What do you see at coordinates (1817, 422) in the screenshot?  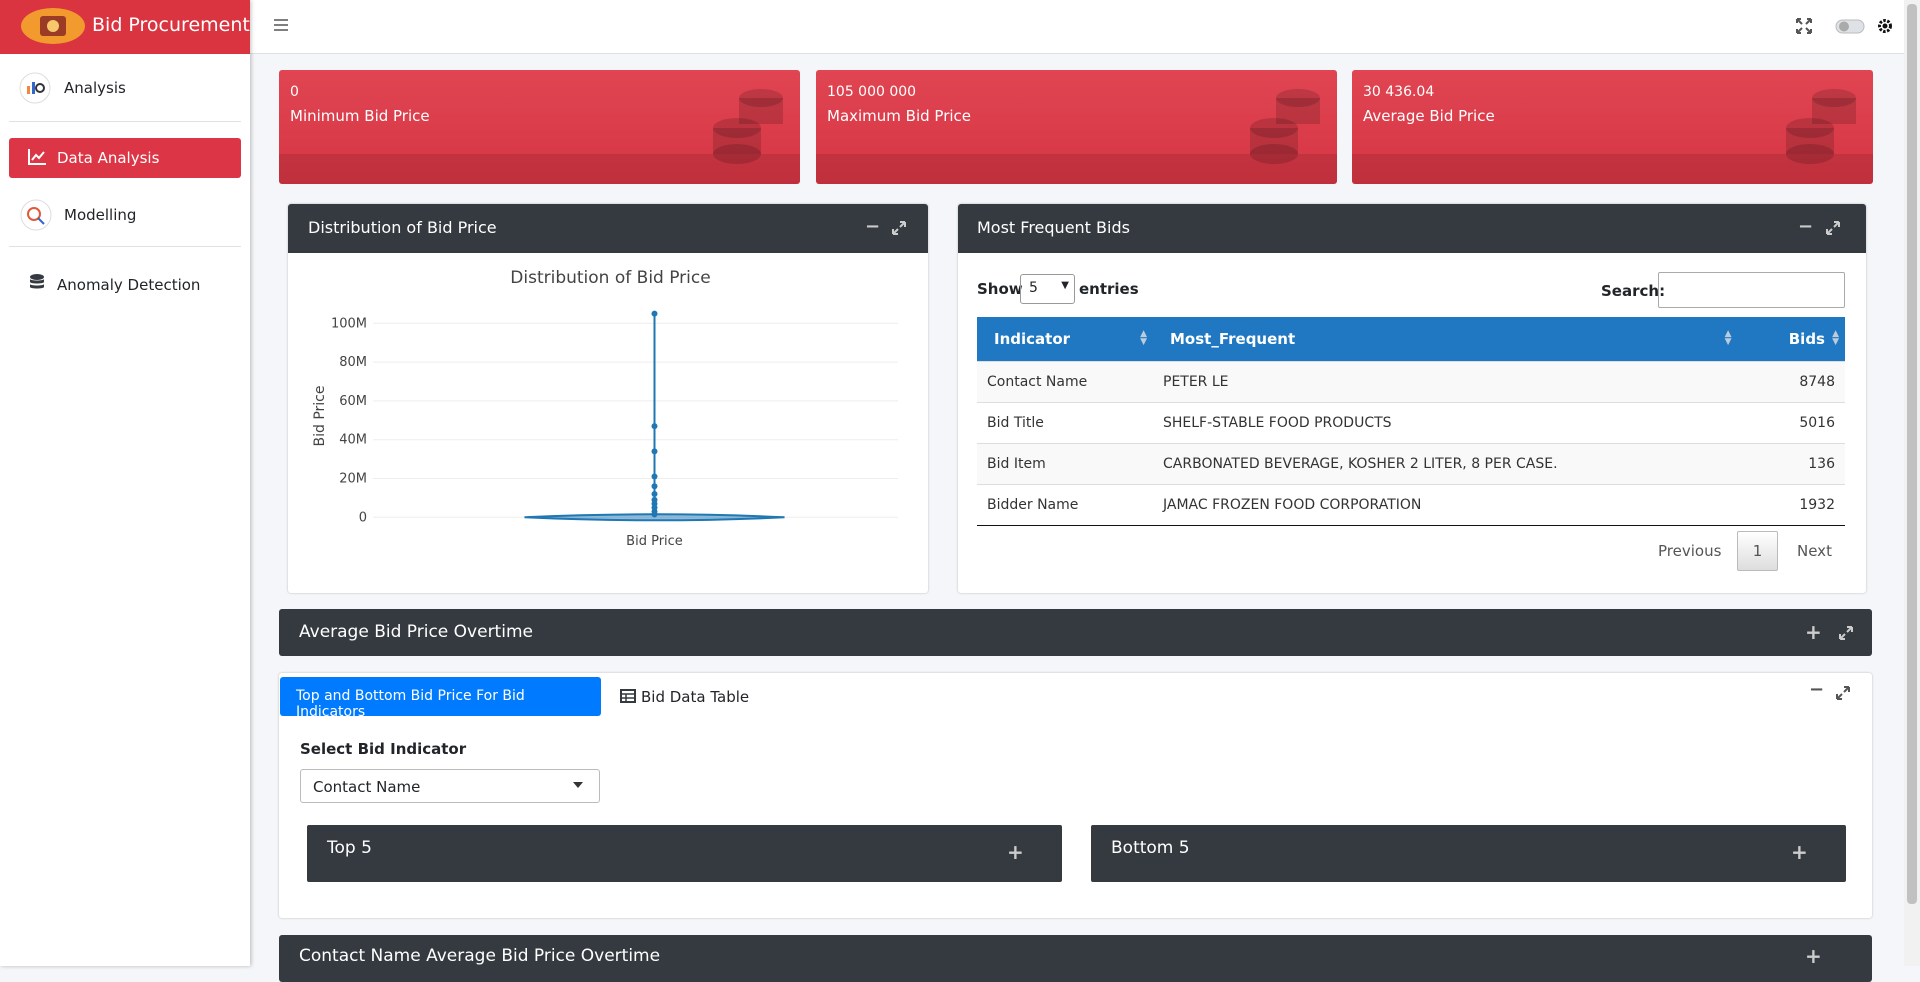 I see `table-cell: 5016` at bounding box center [1817, 422].